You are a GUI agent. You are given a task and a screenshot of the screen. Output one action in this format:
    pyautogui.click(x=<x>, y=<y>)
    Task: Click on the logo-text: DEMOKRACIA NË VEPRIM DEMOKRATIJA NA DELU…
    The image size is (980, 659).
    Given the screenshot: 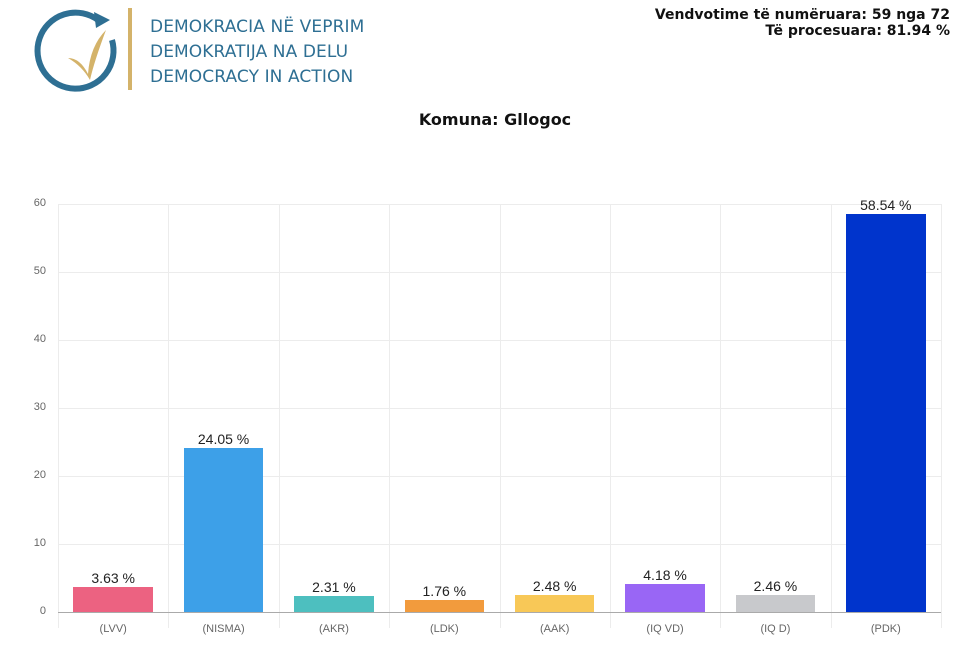 What is the action you would take?
    pyautogui.click(x=257, y=52)
    